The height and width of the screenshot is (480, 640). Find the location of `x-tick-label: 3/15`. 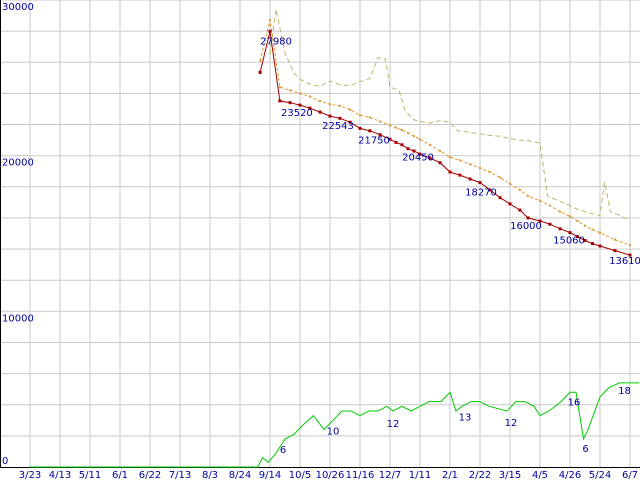

x-tick-label: 3/15 is located at coordinates (510, 475).